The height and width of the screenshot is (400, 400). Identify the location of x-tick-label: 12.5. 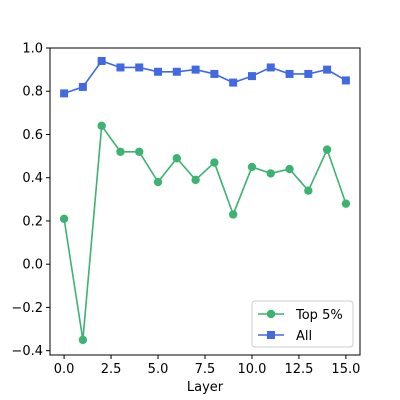
(298, 369).